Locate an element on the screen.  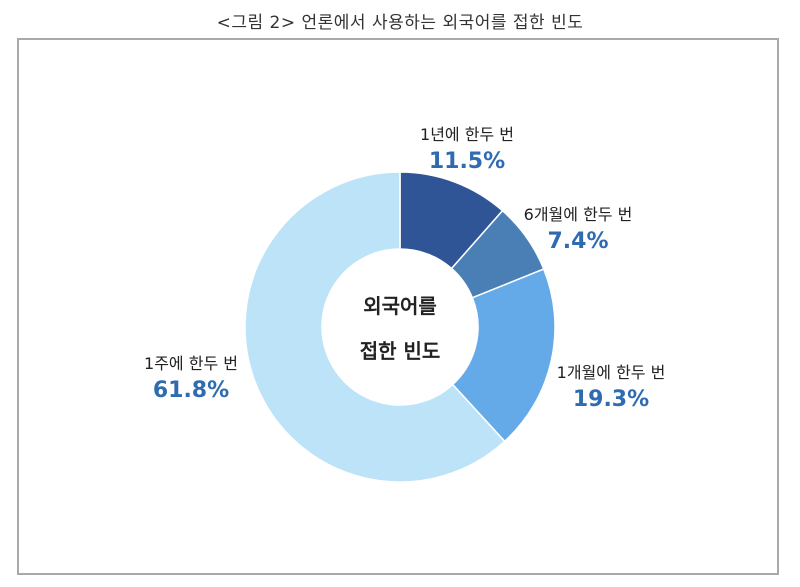
center-label-line-1: 외국어를 is located at coordinates (400, 306).